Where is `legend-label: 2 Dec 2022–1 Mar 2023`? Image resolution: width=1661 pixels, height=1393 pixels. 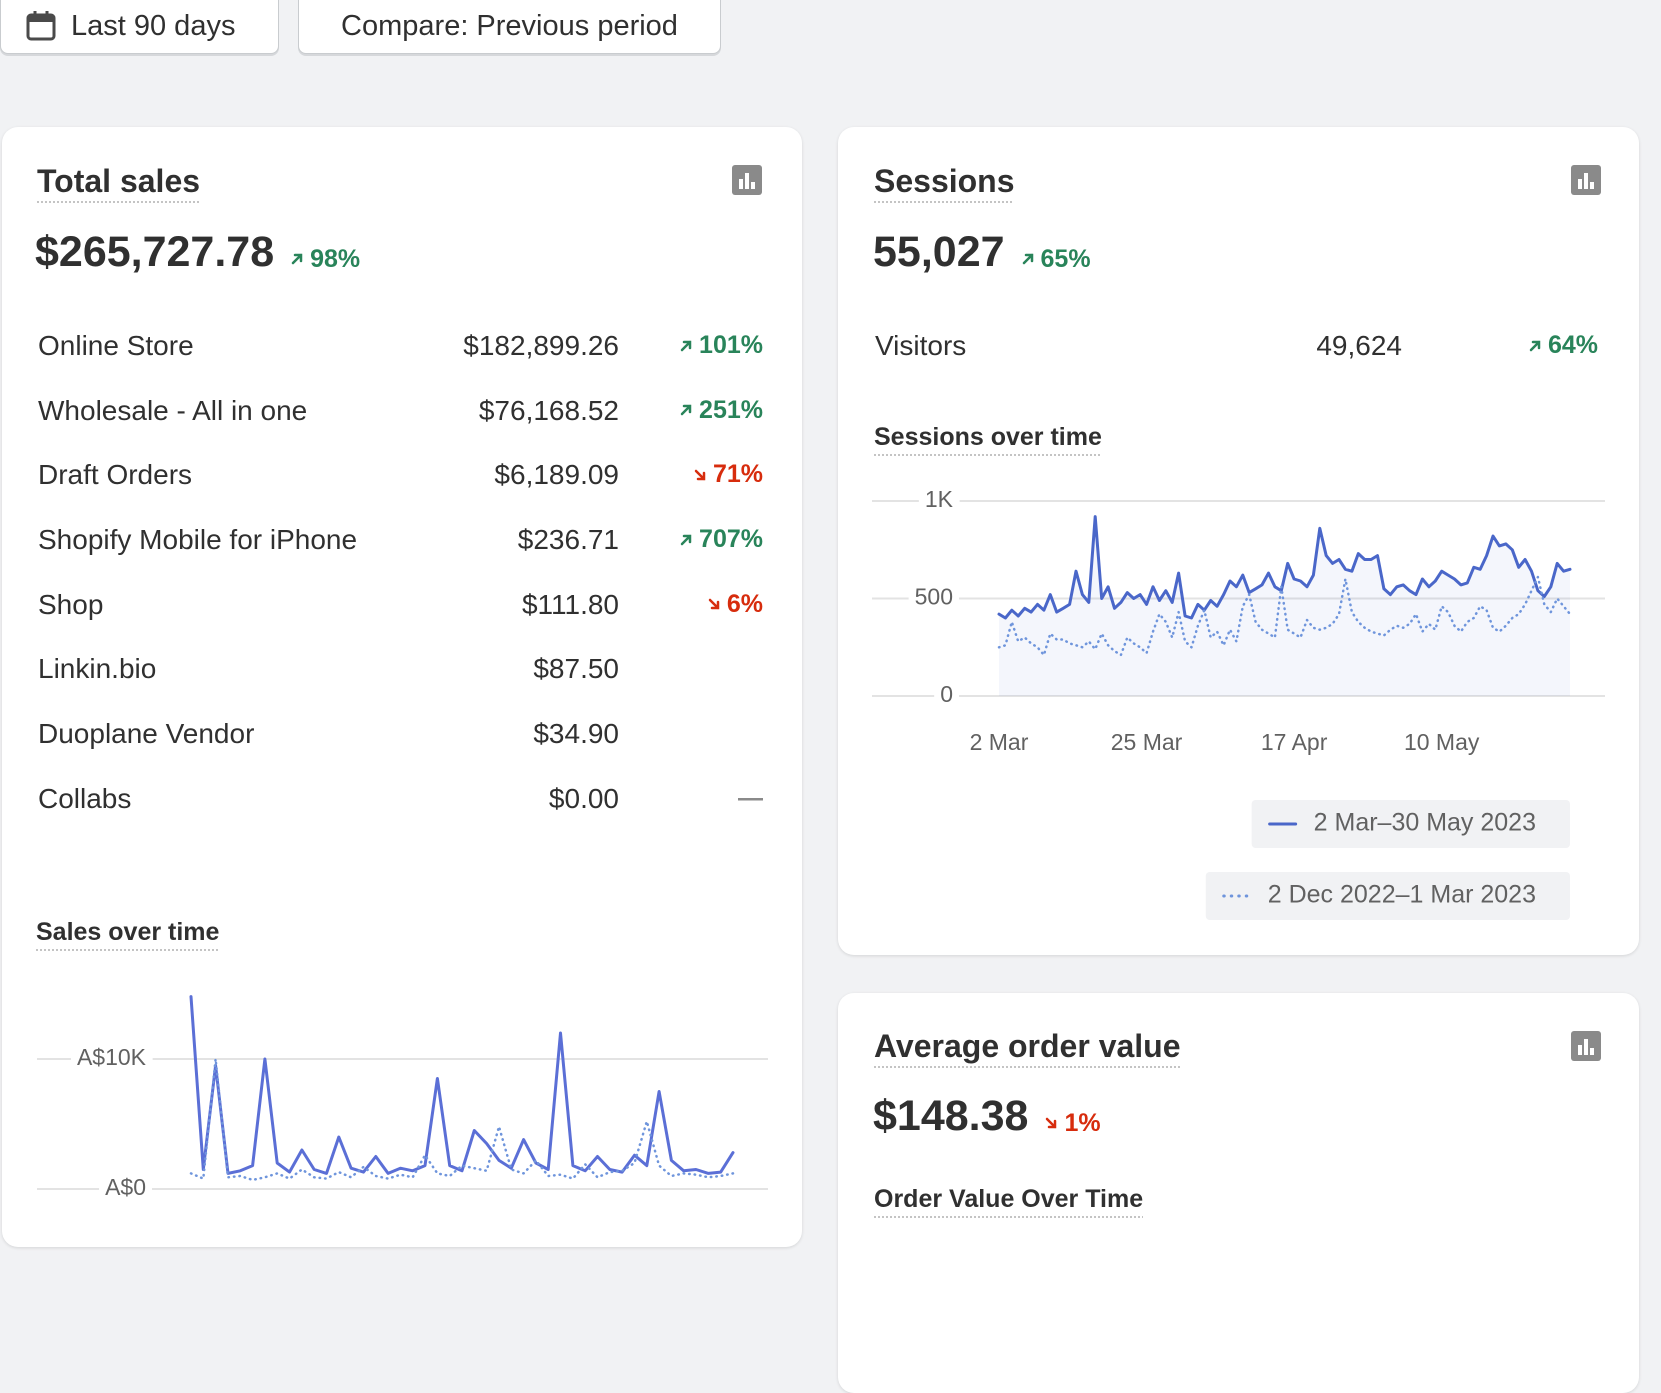 legend-label: 2 Dec 2022–1 Mar 2023 is located at coordinates (1402, 895).